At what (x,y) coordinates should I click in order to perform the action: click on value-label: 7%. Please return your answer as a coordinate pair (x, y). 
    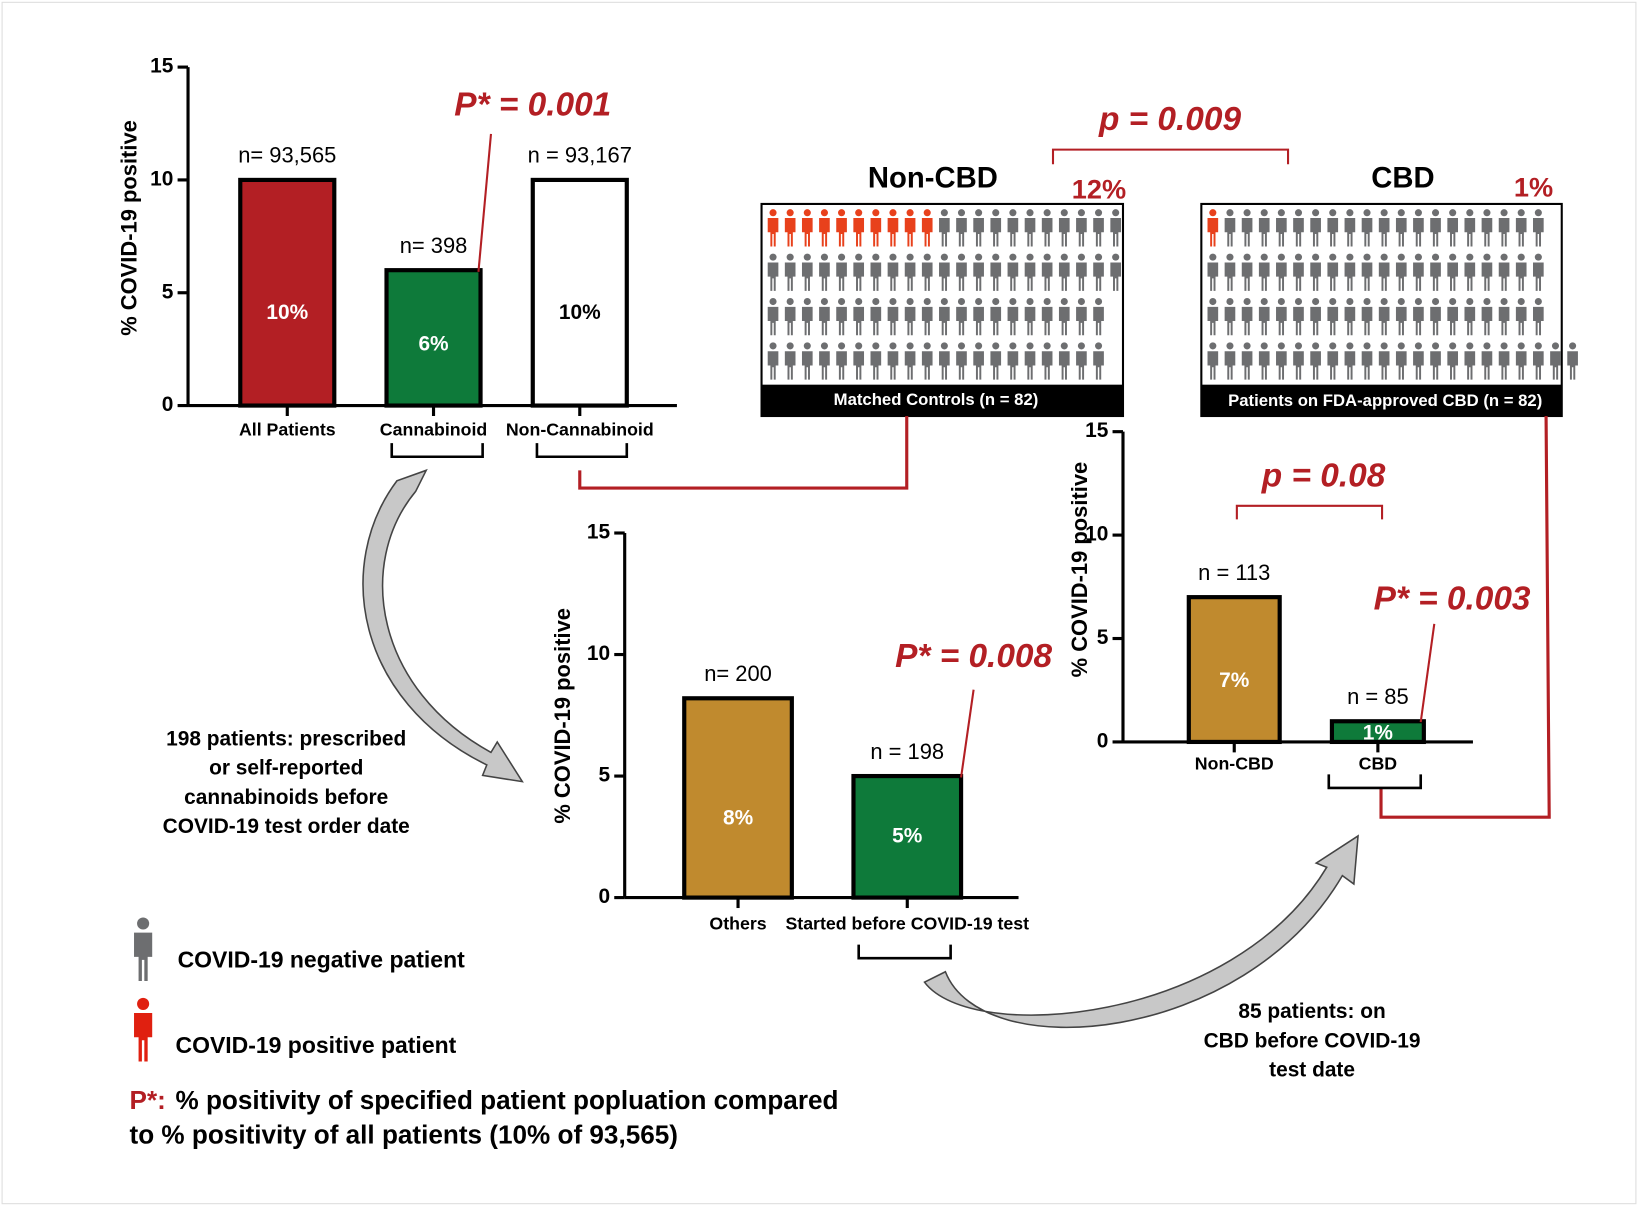
    Looking at the image, I should click on (1234, 680).